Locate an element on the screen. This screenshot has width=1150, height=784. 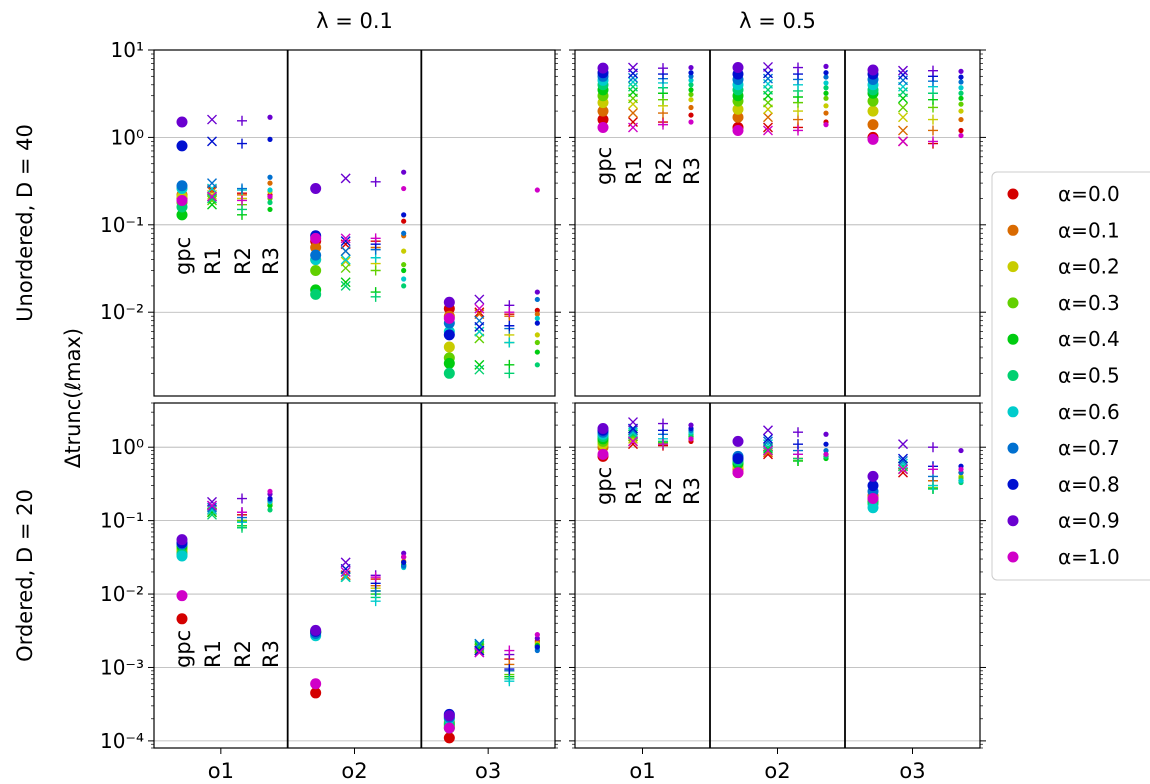
legend-frame is located at coordinates (1070, 376).